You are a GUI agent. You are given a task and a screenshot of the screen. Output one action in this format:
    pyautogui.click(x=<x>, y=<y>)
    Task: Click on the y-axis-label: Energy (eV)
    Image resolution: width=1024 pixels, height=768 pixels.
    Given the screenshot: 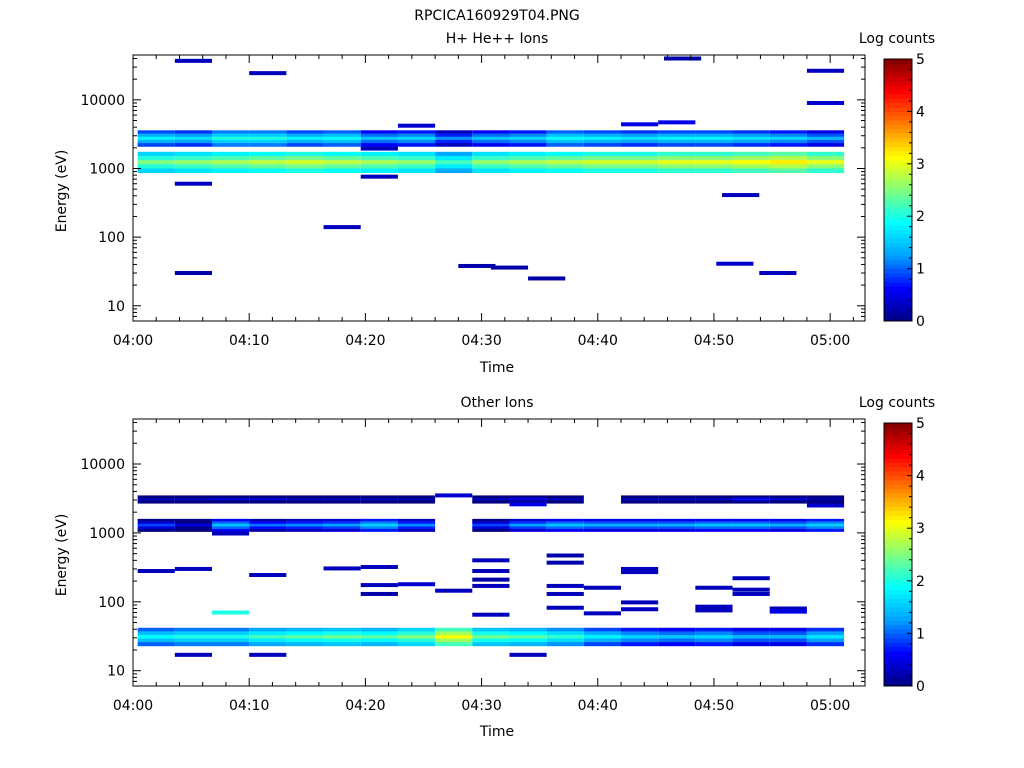 What is the action you would take?
    pyautogui.click(x=62, y=555)
    